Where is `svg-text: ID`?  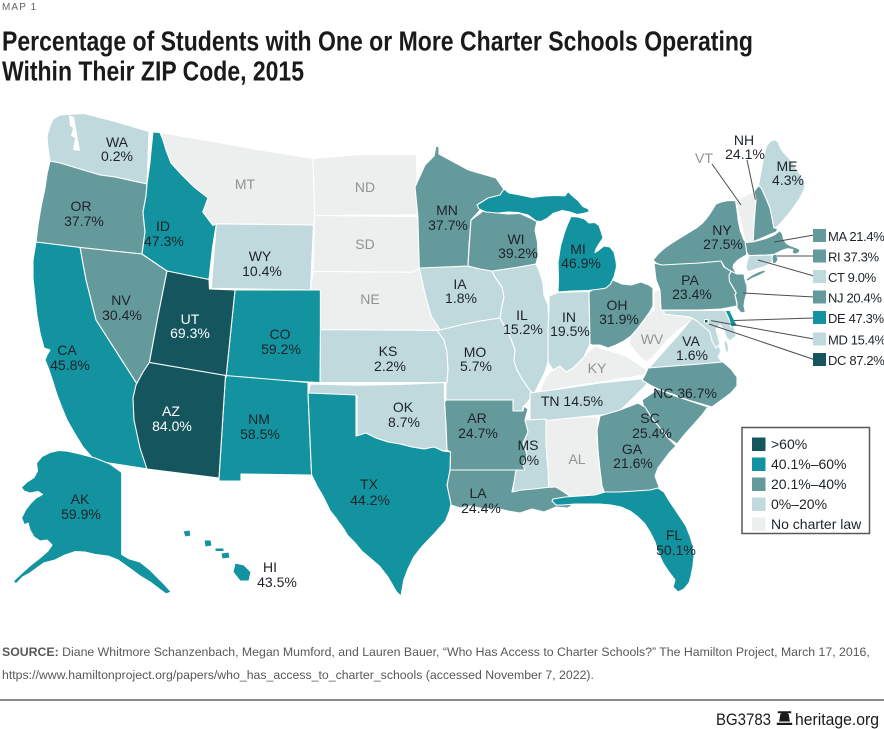 svg-text: ID is located at coordinates (163, 226).